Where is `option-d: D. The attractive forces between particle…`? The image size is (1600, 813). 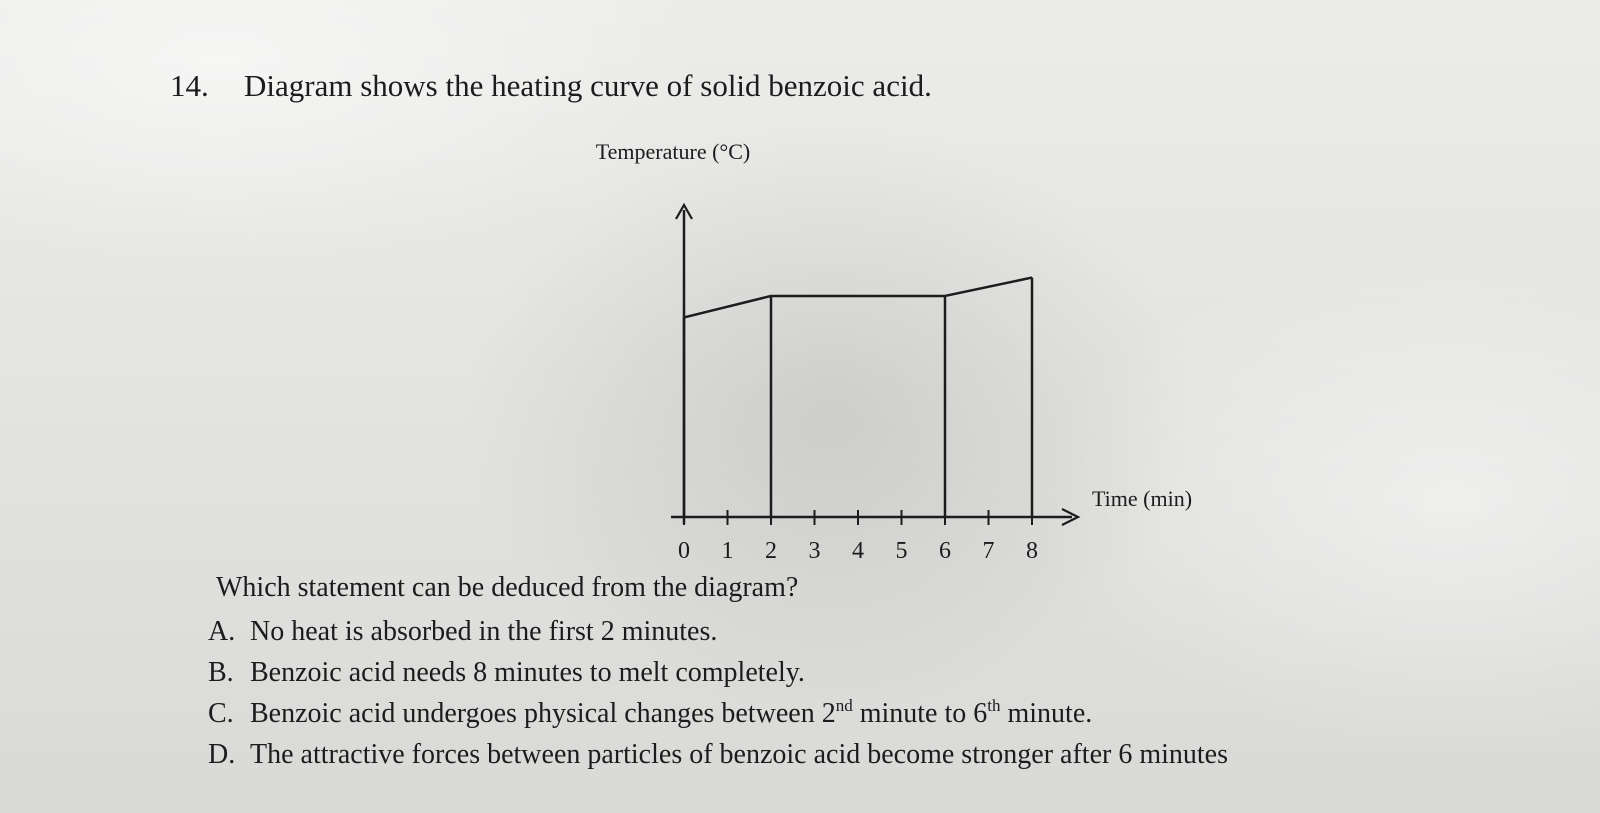 option-d: D. The attractive forces between particle… is located at coordinates (718, 754).